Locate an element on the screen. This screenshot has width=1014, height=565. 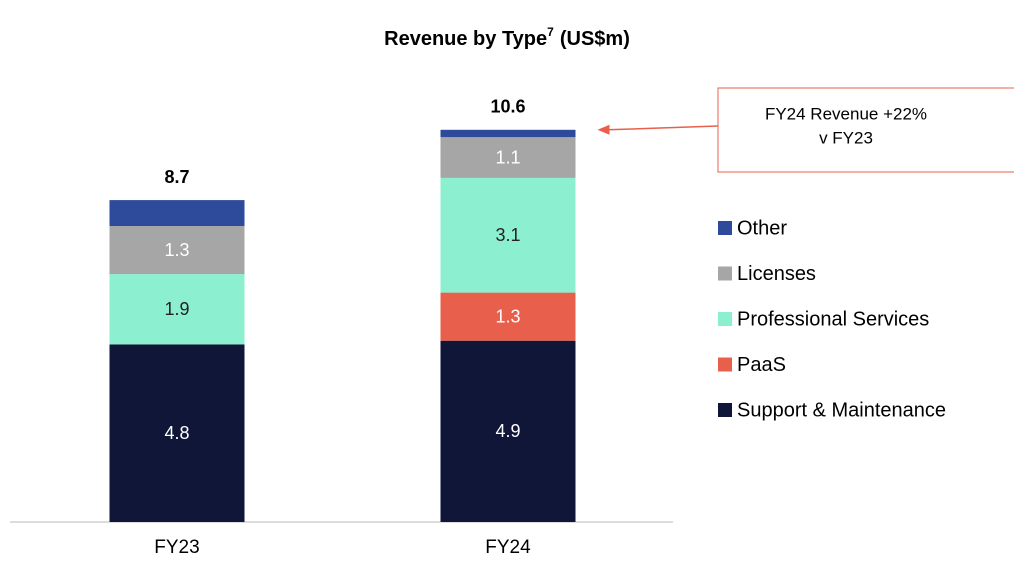
chart-title: Revenue by Type7 (US$m) is located at coordinates (507, 37).